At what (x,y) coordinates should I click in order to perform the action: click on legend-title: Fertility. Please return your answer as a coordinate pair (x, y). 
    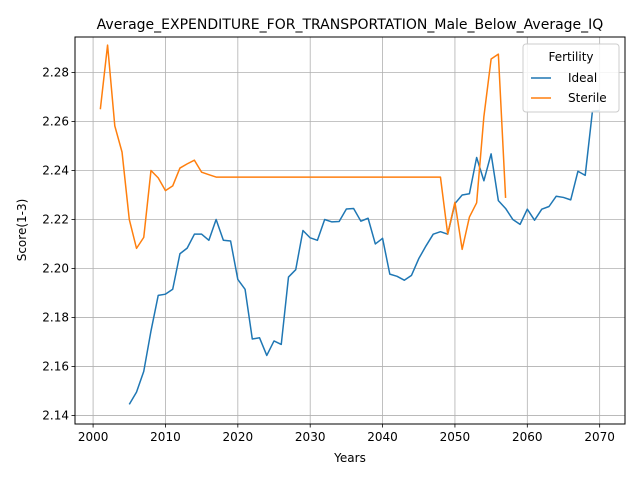
    Looking at the image, I should click on (570, 57).